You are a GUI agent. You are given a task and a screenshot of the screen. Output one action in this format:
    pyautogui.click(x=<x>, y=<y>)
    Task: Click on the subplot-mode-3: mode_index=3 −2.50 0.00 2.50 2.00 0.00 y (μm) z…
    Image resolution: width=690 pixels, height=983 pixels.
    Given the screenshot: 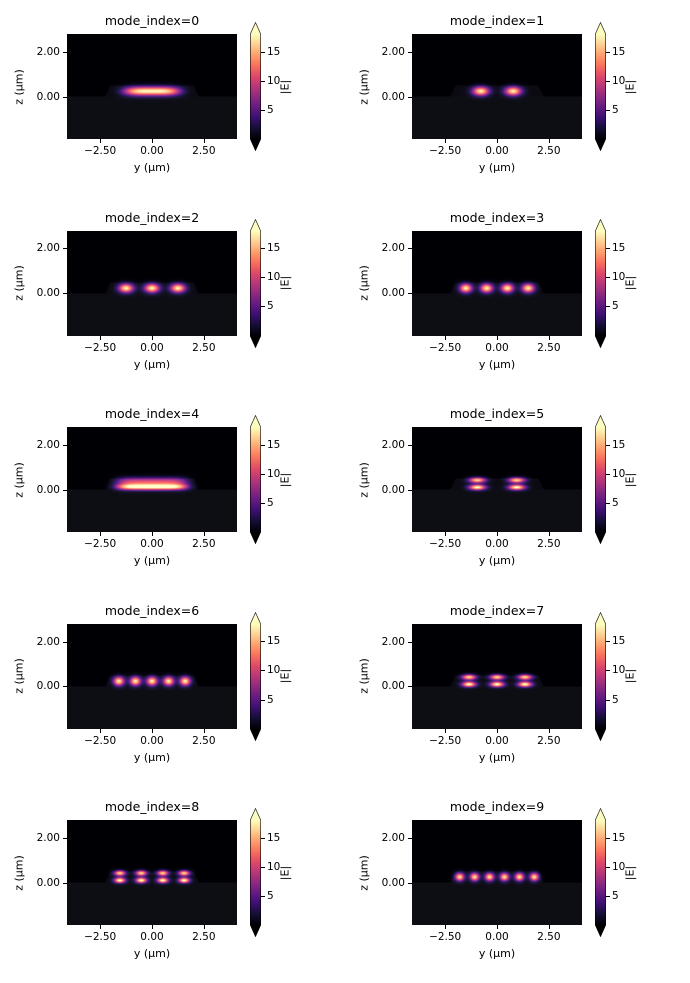 What is the action you would take?
    pyautogui.click(x=517, y=295)
    